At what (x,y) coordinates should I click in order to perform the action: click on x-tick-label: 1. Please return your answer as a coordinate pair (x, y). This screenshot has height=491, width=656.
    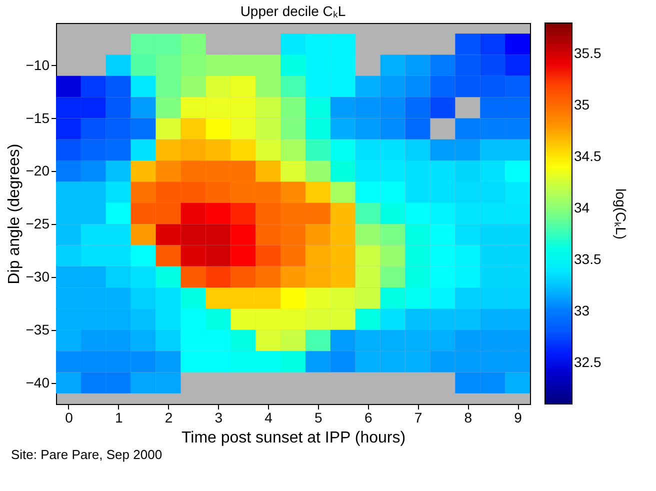
    Looking at the image, I should click on (118, 418).